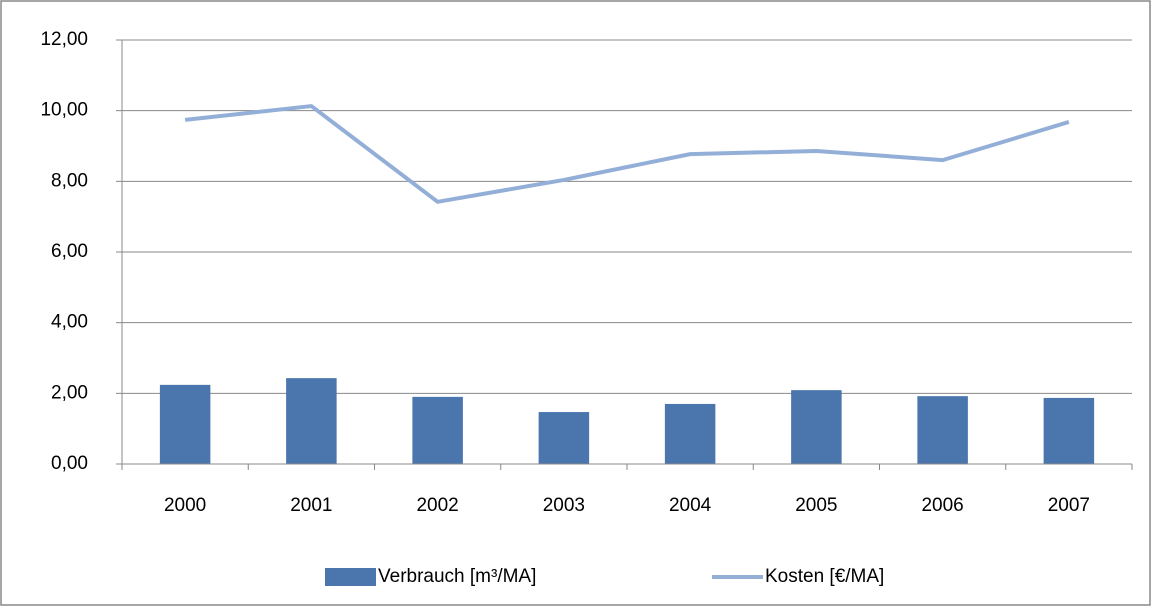  What do you see at coordinates (627, 154) in the screenshot?
I see `line` at bounding box center [627, 154].